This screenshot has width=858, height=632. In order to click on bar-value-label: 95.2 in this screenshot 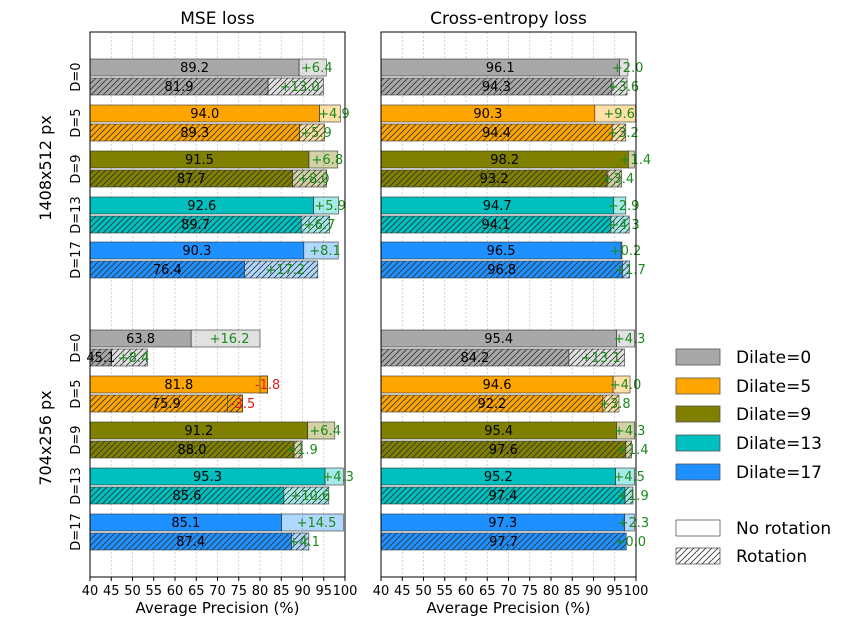, I will do `click(498, 477)`.